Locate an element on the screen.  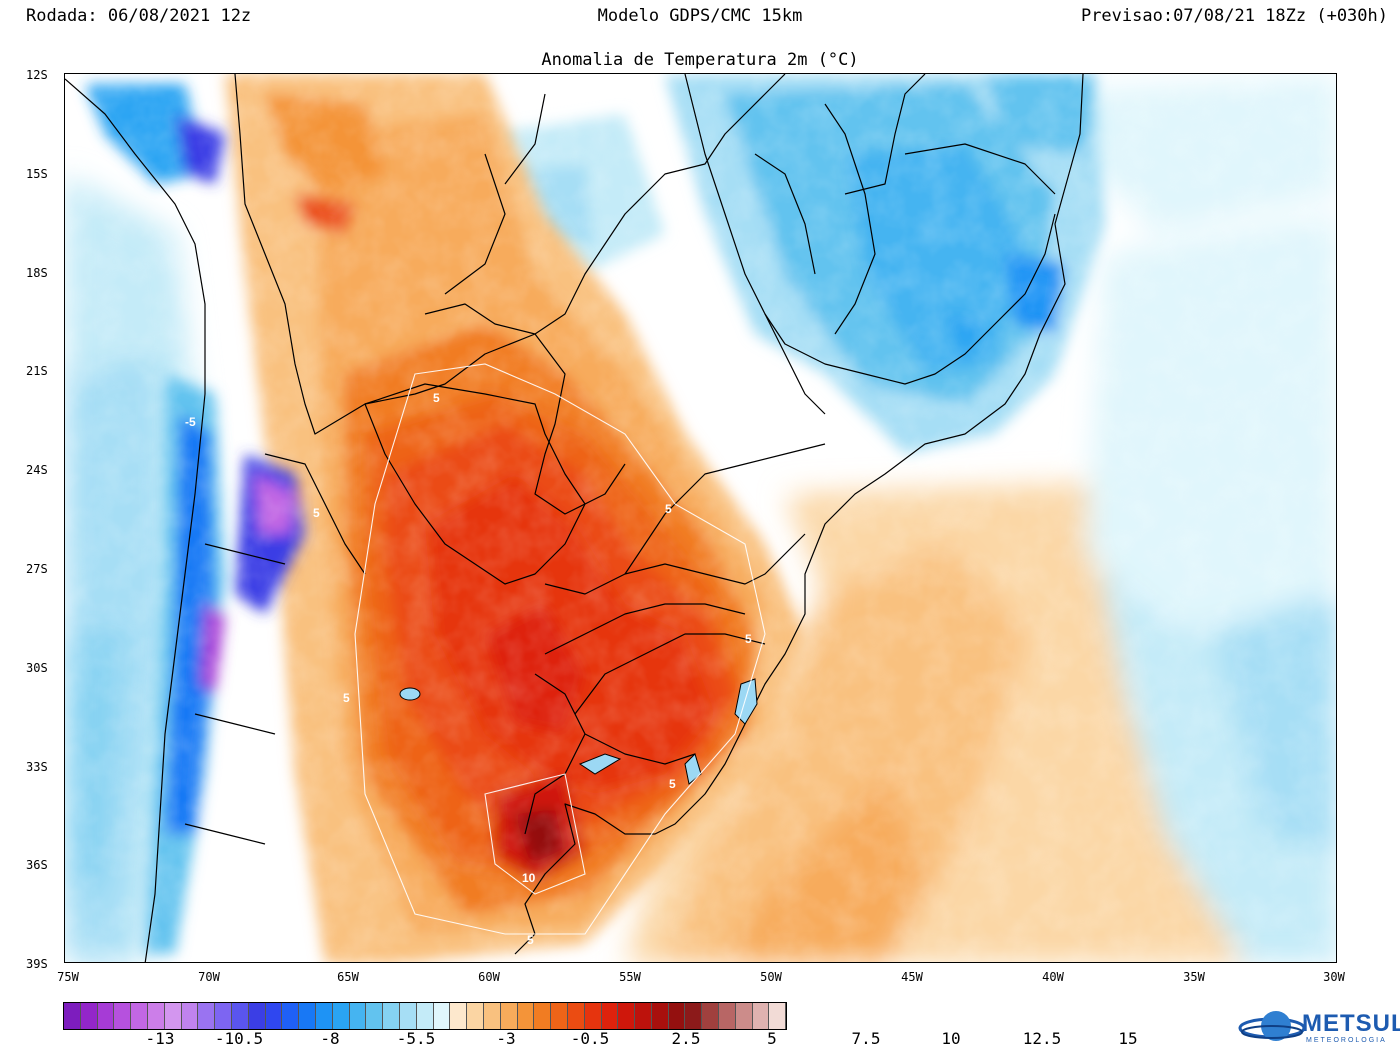
lon-label: 40W is located at coordinates (1053, 977).